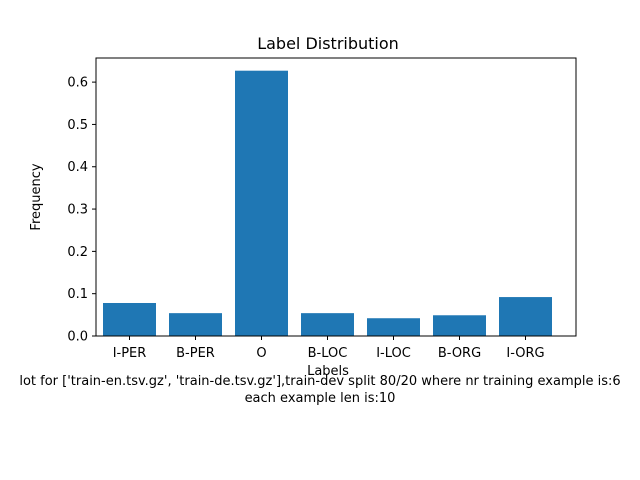 The width and height of the screenshot is (640, 480). What do you see at coordinates (328, 43) in the screenshot?
I see `chart-title: Label Distribution` at bounding box center [328, 43].